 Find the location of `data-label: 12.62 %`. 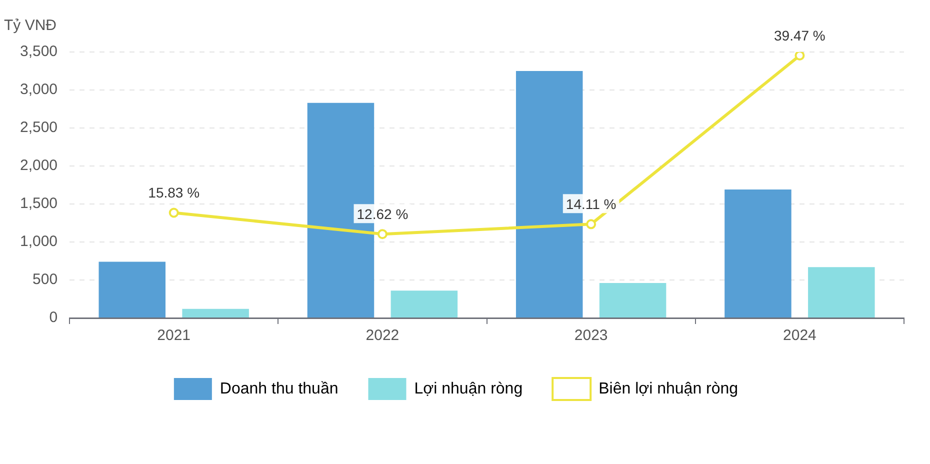

data-label: 12.62 % is located at coordinates (382, 214).